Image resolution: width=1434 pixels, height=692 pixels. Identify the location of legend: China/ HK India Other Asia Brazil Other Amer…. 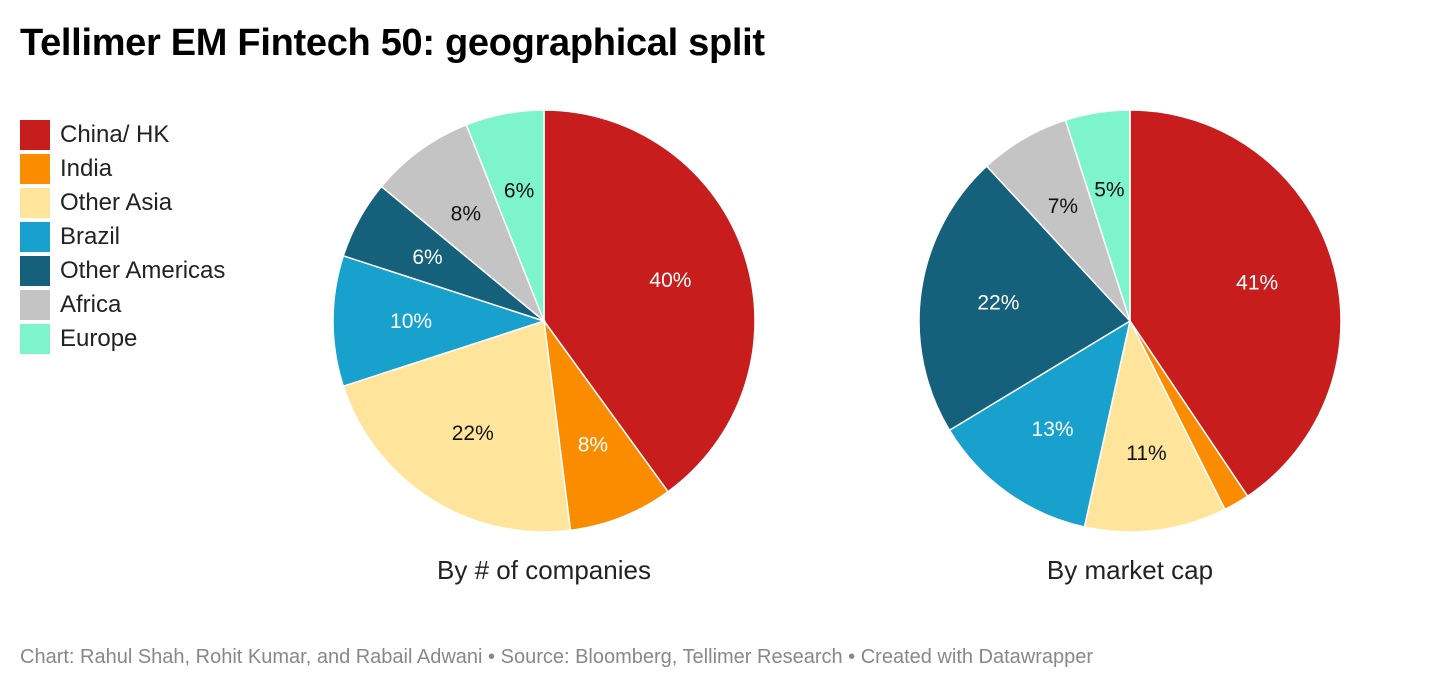
(122, 237).